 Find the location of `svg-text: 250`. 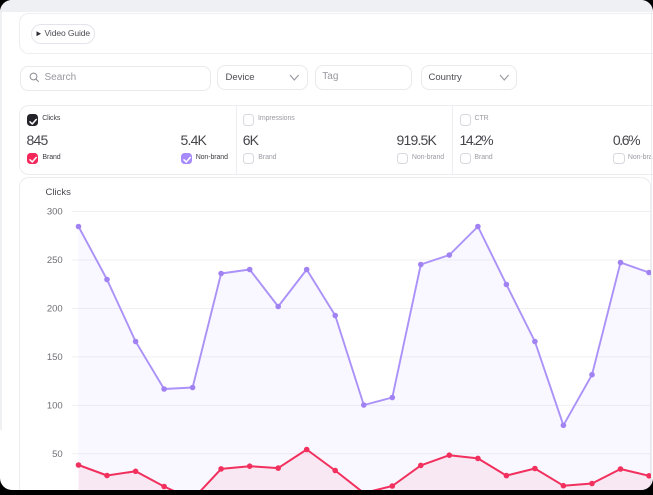

svg-text: 250 is located at coordinates (54, 260).